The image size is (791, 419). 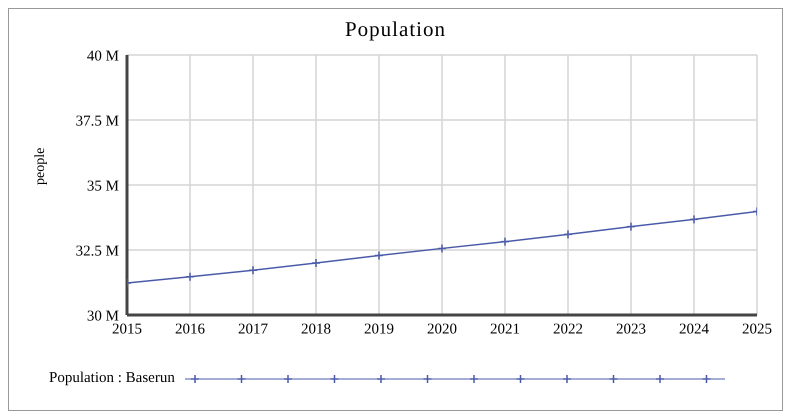 I want to click on x-tick-label: 2018, so click(x=316, y=330).